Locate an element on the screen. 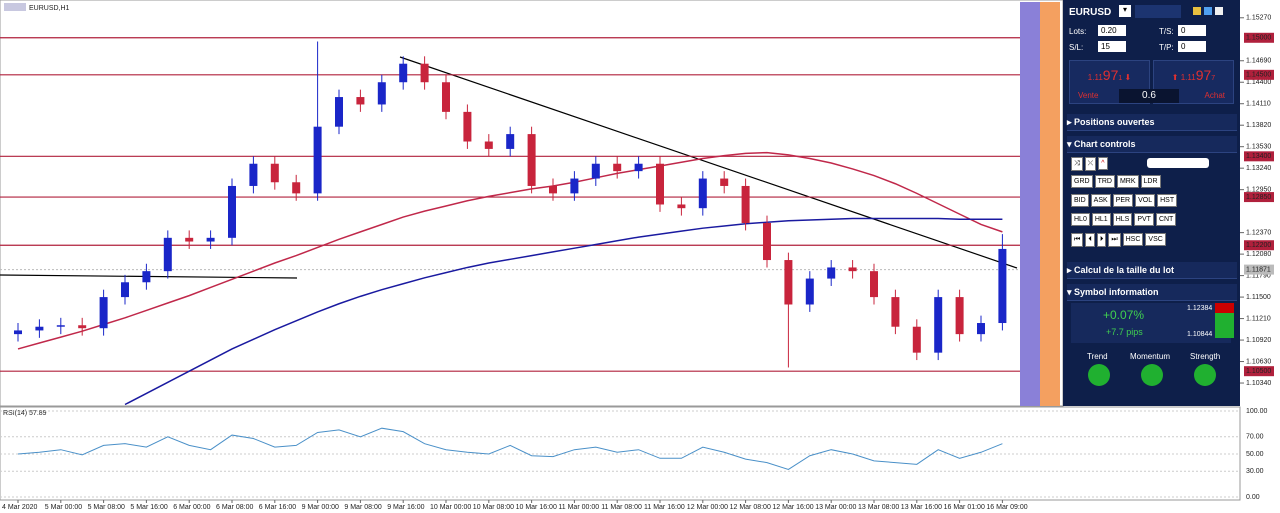 This screenshot has width=1280, height=513. nav-button: ⏴ is located at coordinates (1090, 240).